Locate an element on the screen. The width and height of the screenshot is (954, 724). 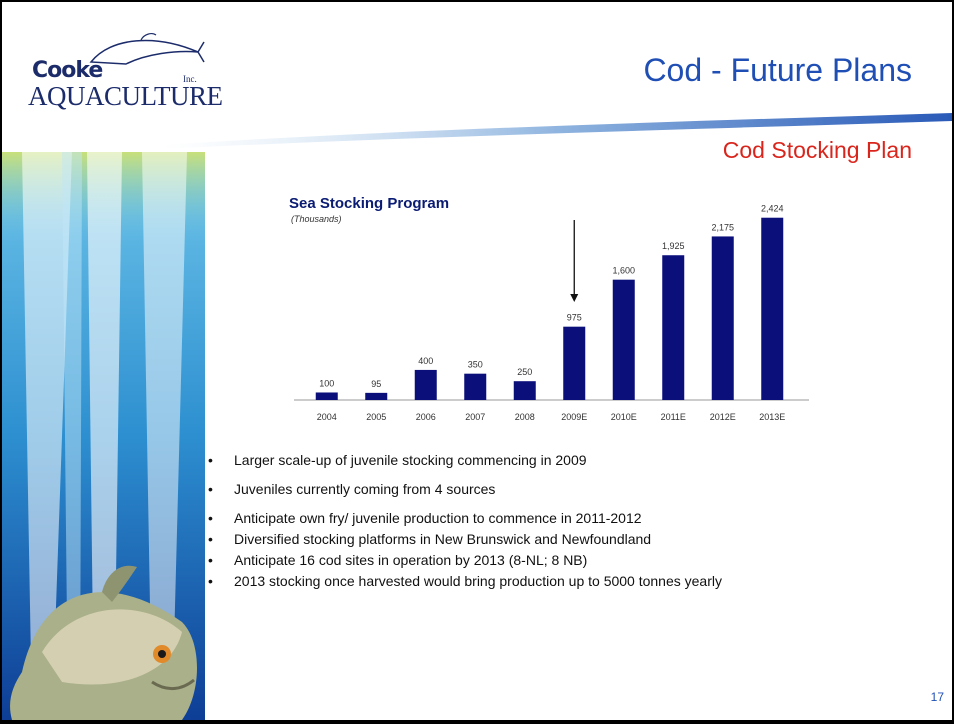
cod-fish-illustration is located at coordinates (103, 642).